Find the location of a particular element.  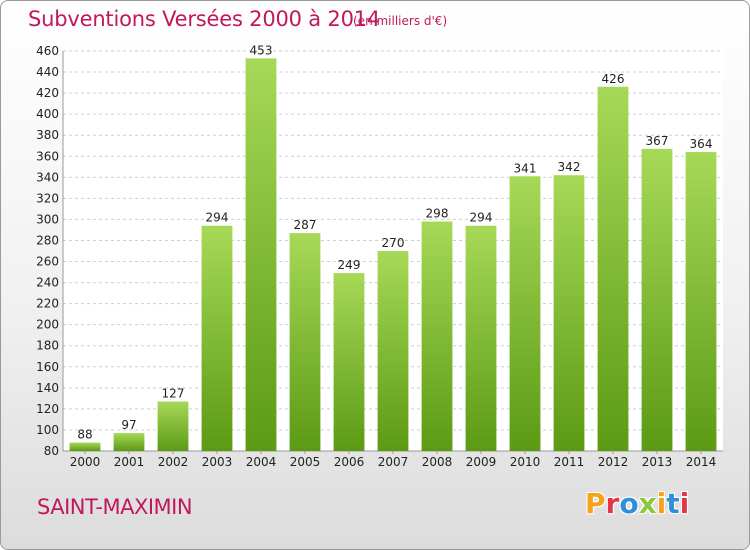

x-tick-label: 2014 is located at coordinates (701, 462).